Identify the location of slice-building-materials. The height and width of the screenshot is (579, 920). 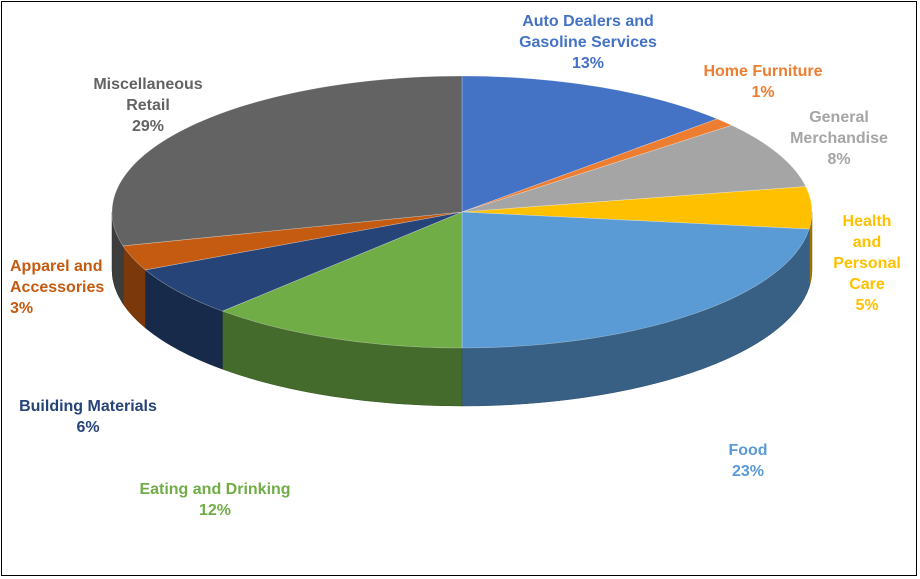
(303, 261).